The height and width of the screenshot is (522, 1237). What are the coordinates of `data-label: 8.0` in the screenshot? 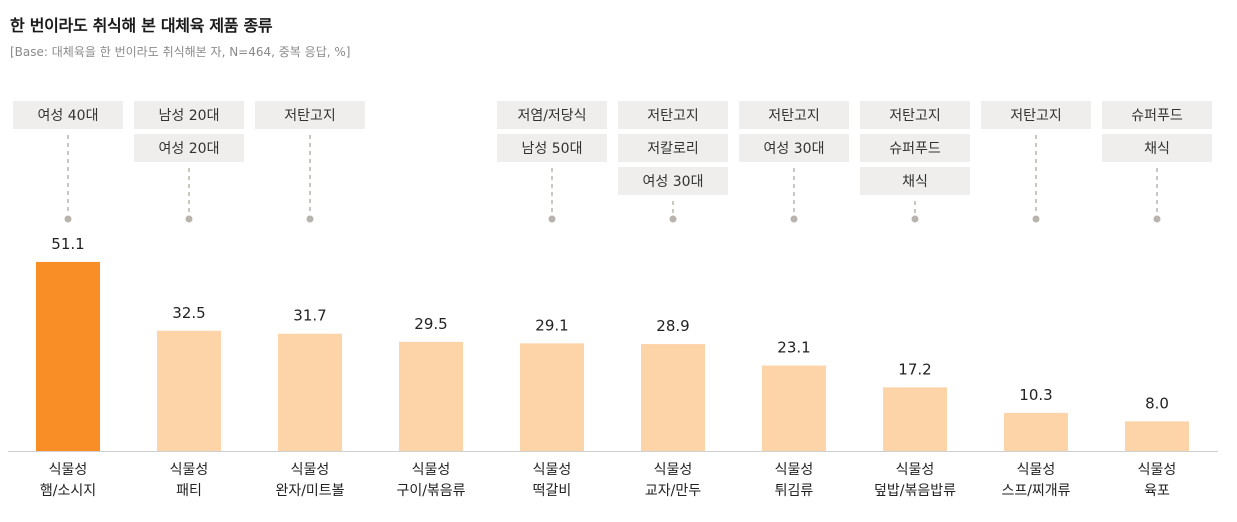 It's located at (1157, 403).